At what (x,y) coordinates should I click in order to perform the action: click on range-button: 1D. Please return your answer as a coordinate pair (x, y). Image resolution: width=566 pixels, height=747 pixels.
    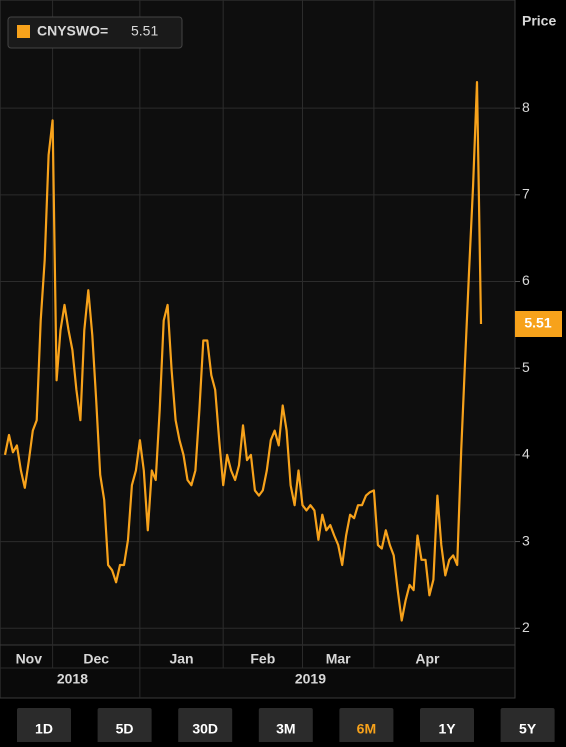
    Looking at the image, I should click on (44, 727).